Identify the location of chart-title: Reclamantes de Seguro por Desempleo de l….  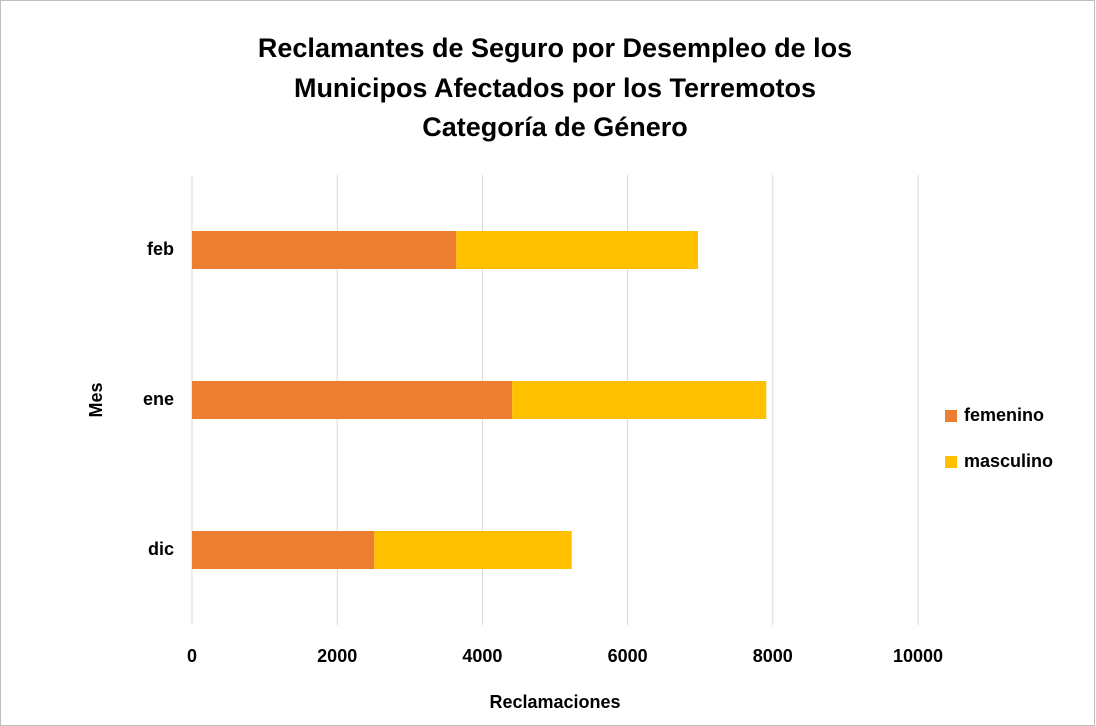
(555, 48).